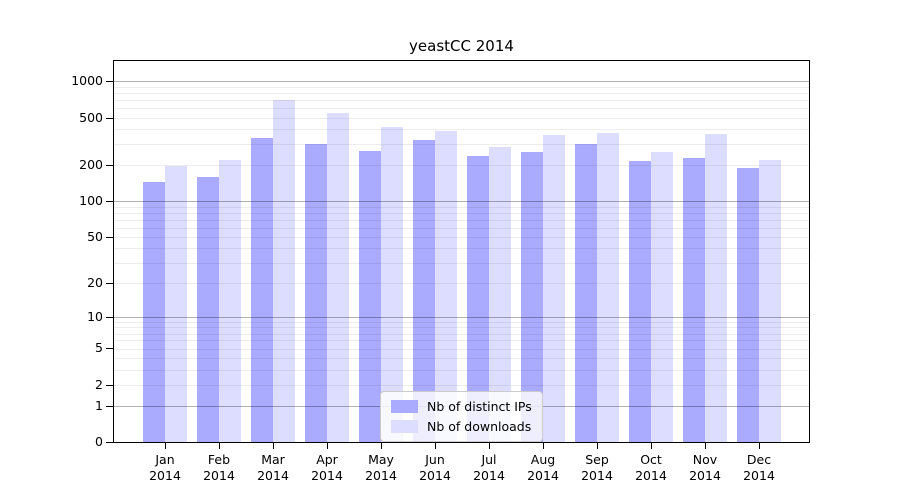 This screenshot has height=500, width=900. Describe the element at coordinates (640, 301) in the screenshot. I see `bar-oct-ips` at that location.